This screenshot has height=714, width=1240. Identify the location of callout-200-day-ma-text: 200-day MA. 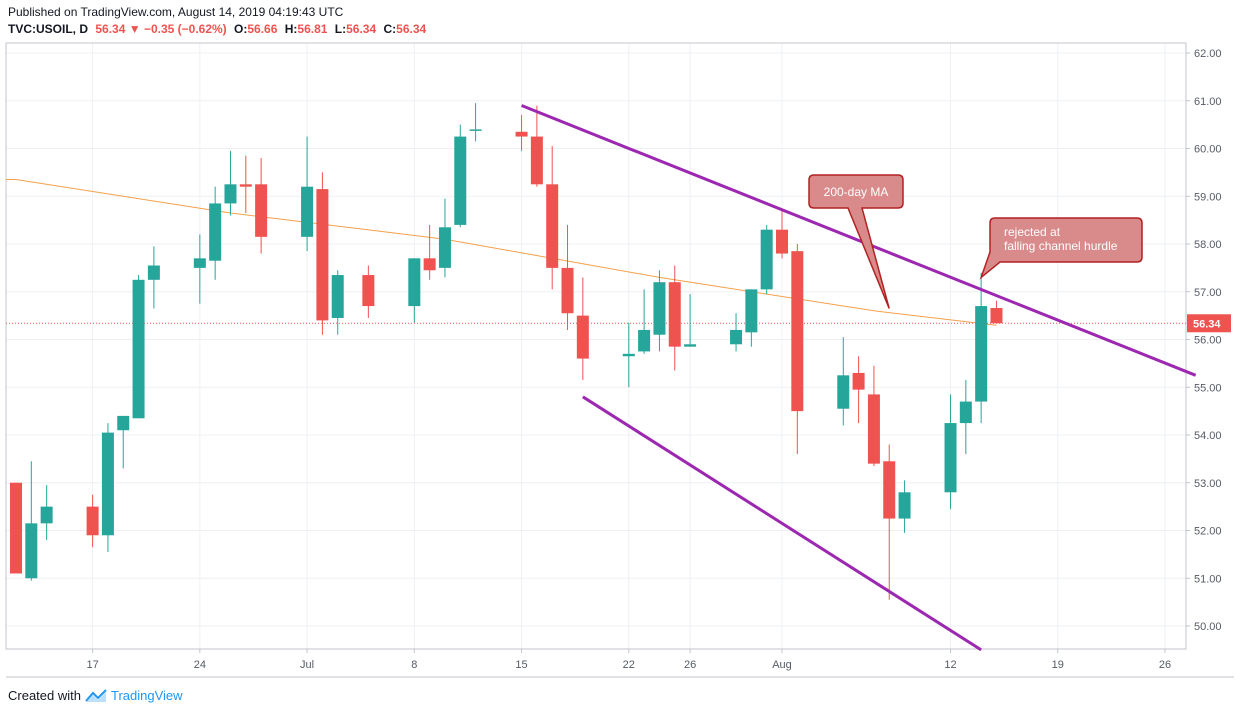
(856, 192).